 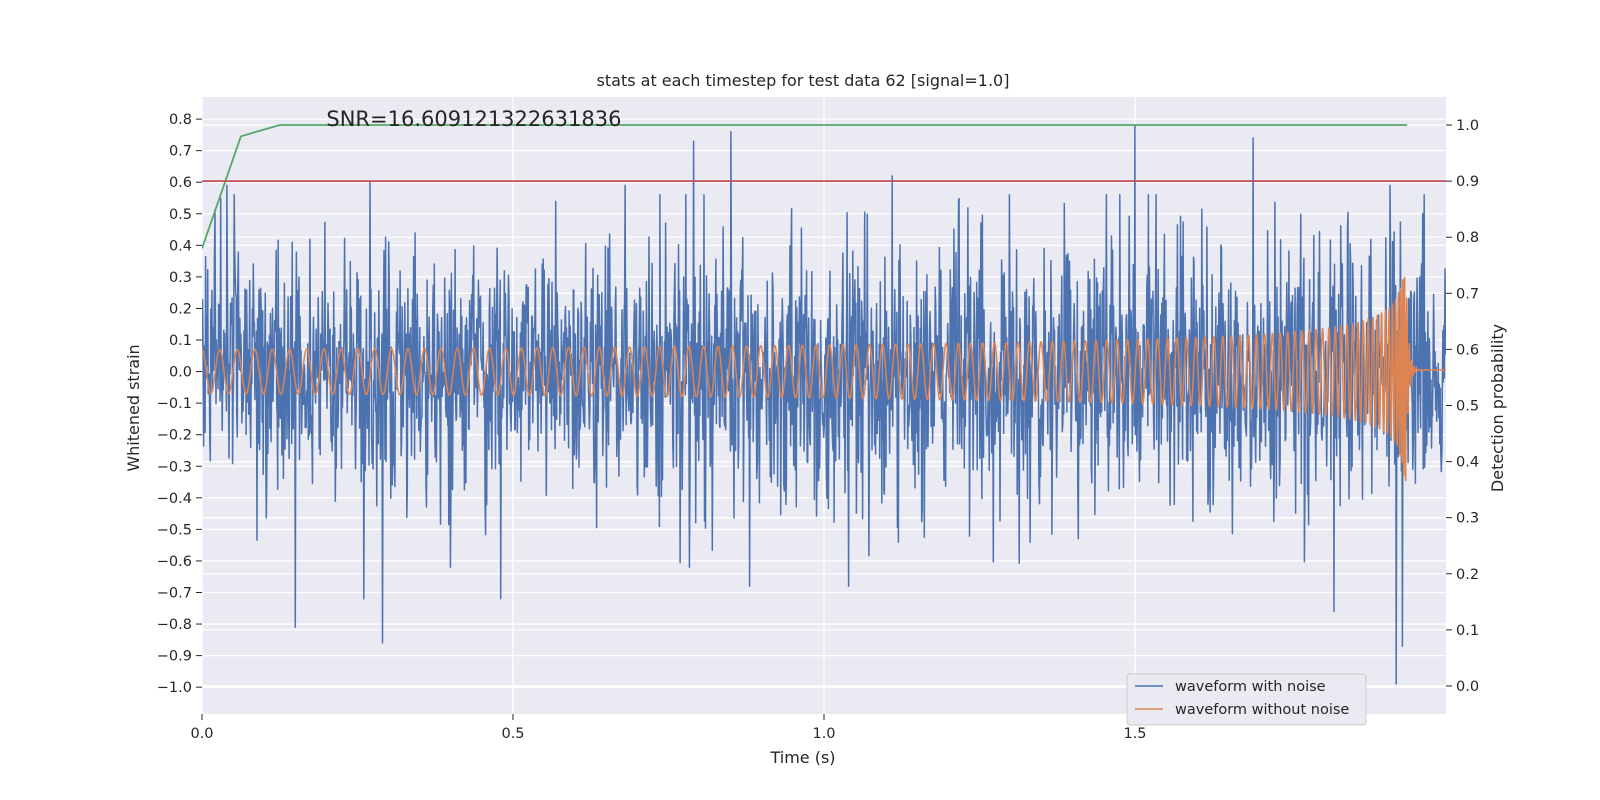 I want to click on y2-tick-label: 0.6, so click(x=1467, y=350).